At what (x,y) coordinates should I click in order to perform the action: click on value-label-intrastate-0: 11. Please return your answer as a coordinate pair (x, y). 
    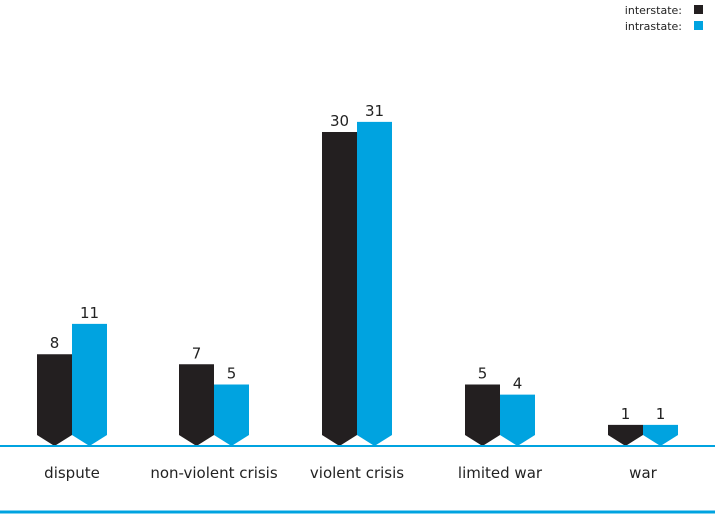
    Looking at the image, I should click on (89, 313).